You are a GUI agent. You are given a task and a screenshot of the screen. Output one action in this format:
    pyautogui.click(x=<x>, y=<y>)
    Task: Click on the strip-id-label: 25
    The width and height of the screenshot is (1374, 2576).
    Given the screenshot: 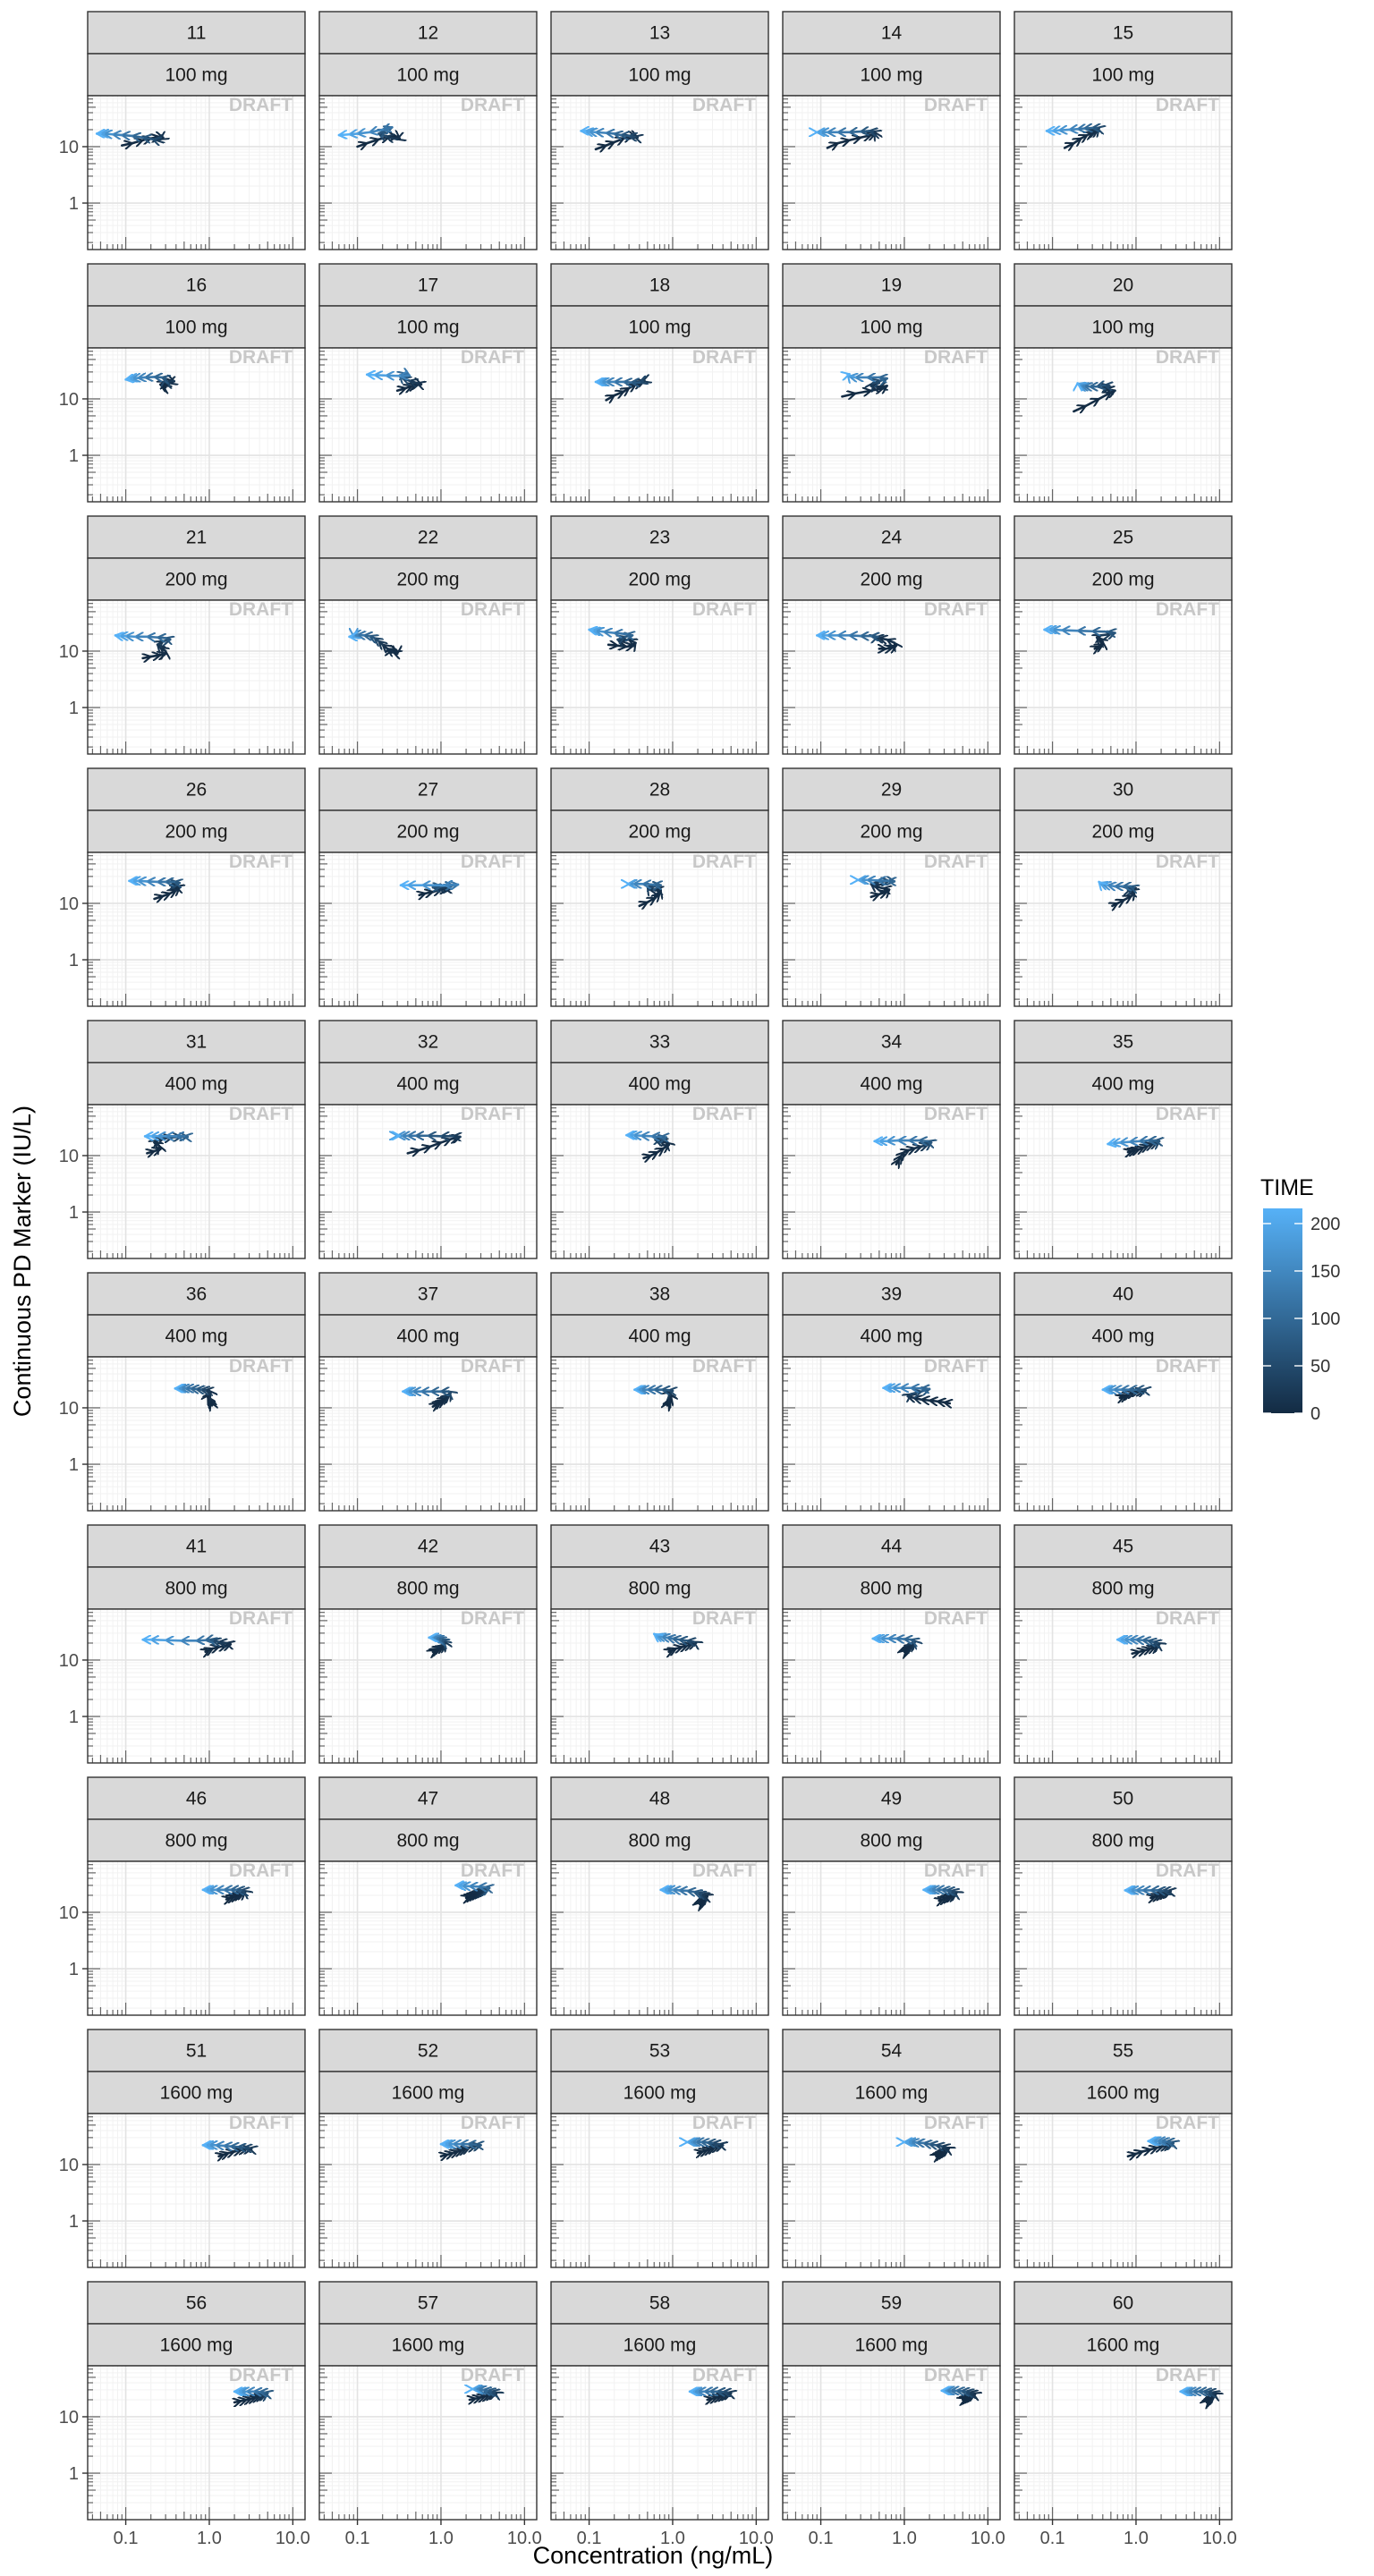 What is the action you would take?
    pyautogui.click(x=1123, y=538)
    